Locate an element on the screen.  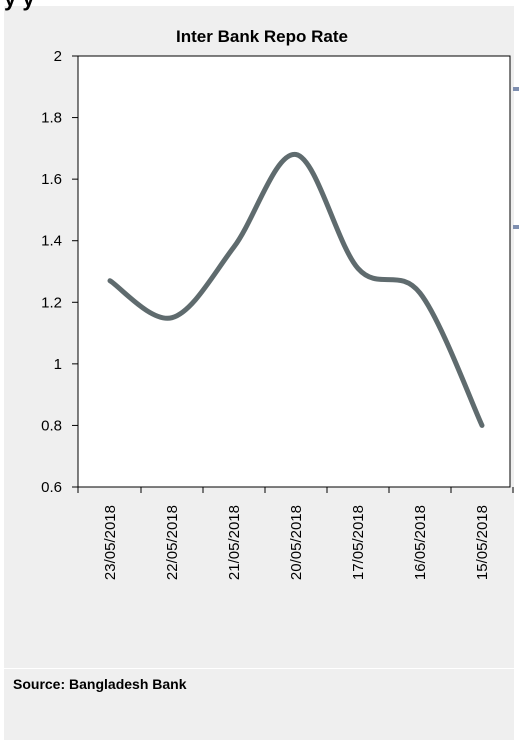
x-tick-label: 17/05/2018 is located at coordinates (358, 542).